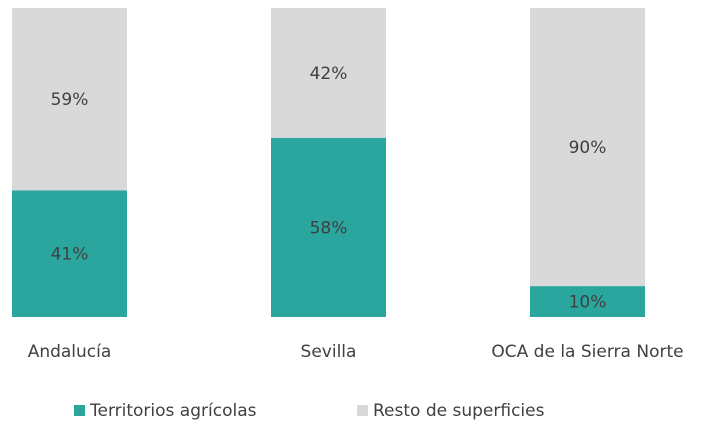 The width and height of the screenshot is (713, 432). Describe the element at coordinates (459, 411) in the screenshot. I see `legend-label: Resto de superficies` at that location.